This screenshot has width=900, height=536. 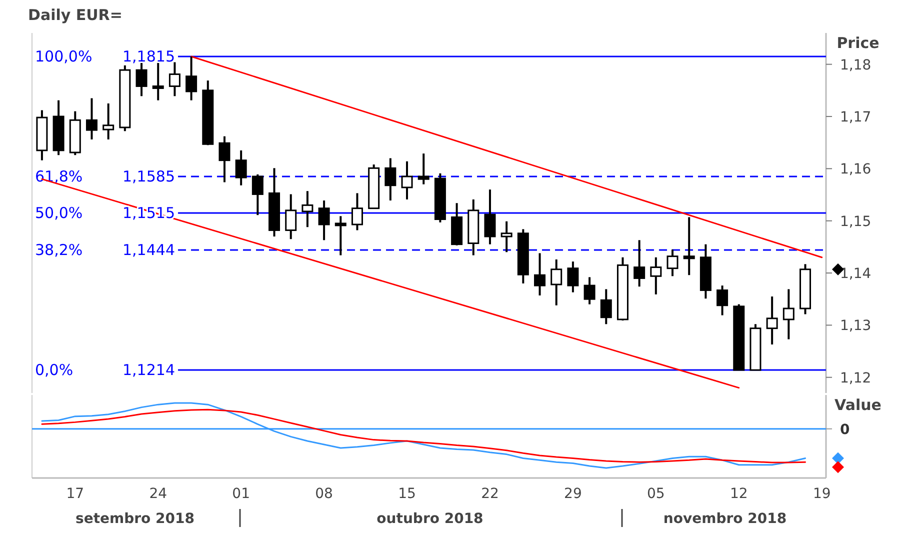 What do you see at coordinates (158, 494) in the screenshot?
I see `x-tick-label: 24` at bounding box center [158, 494].